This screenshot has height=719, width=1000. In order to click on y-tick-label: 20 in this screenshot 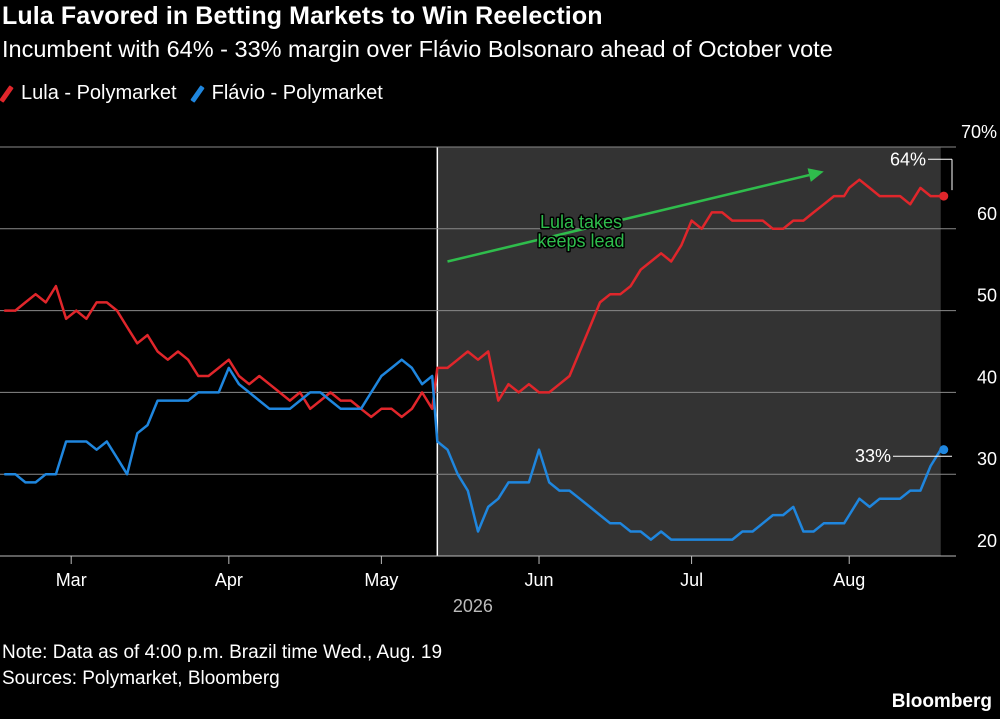, I will do `click(987, 541)`.